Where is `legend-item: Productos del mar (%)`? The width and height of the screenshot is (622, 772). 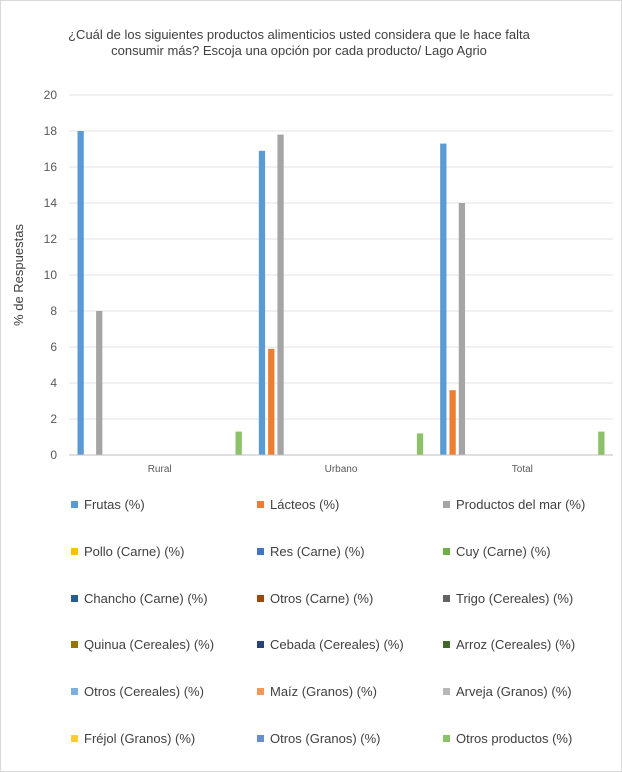 legend-item: Productos del mar (%) is located at coordinates (514, 504).